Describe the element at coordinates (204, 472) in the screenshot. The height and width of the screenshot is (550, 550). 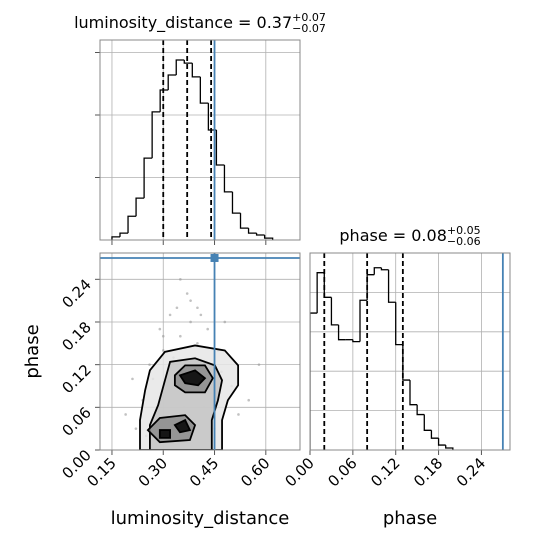
I see `x-tick-label: 0.45` at that location.